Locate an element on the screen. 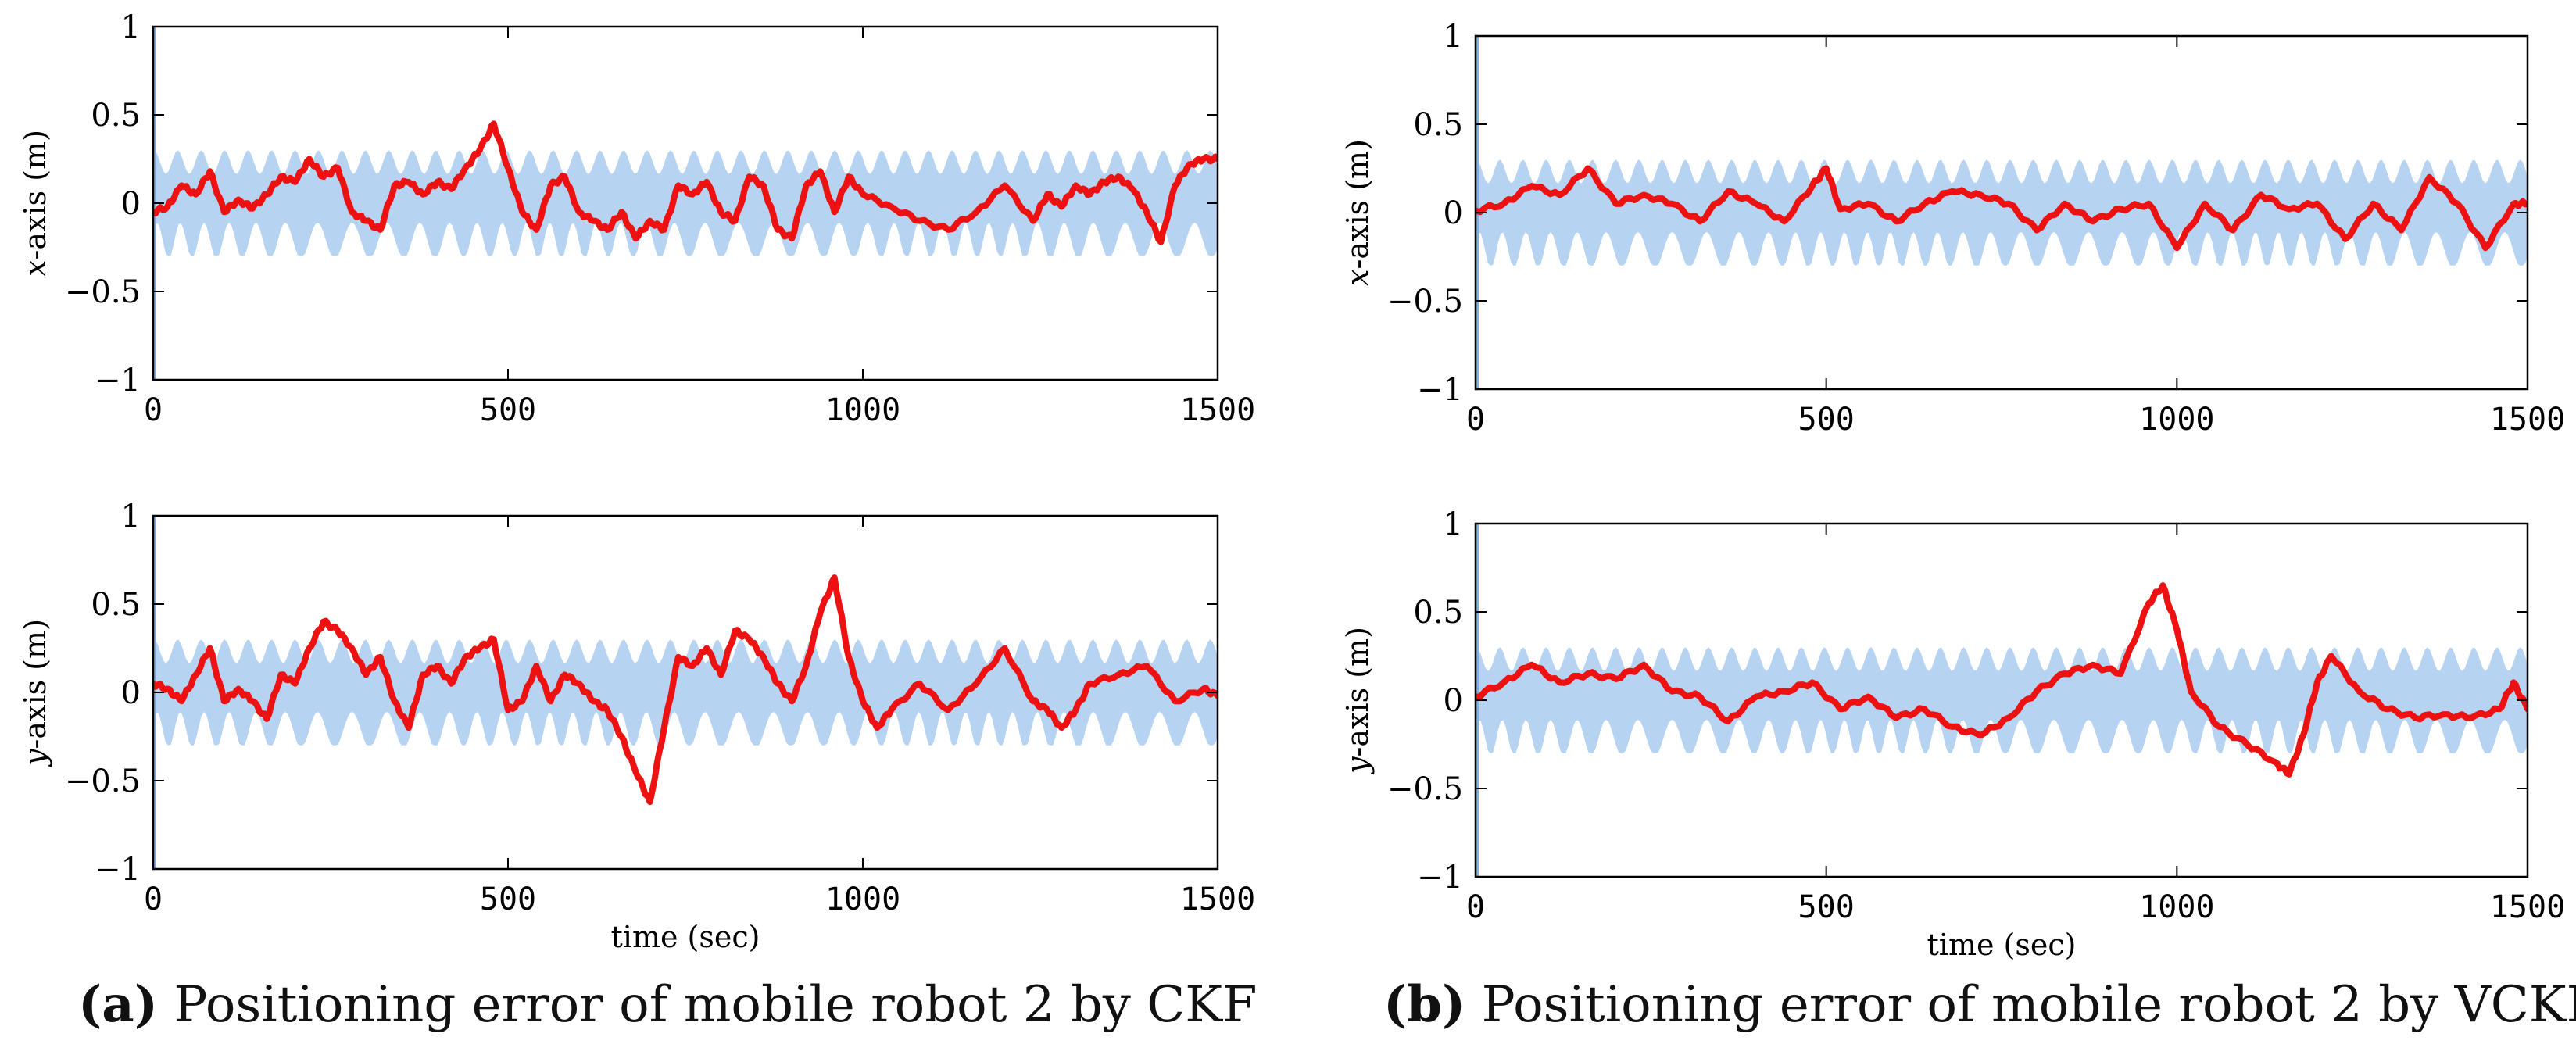 Image resolution: width=2576 pixels, height=1062 pixels. x-tick-label-b-x-0: 0 is located at coordinates (1475, 420).